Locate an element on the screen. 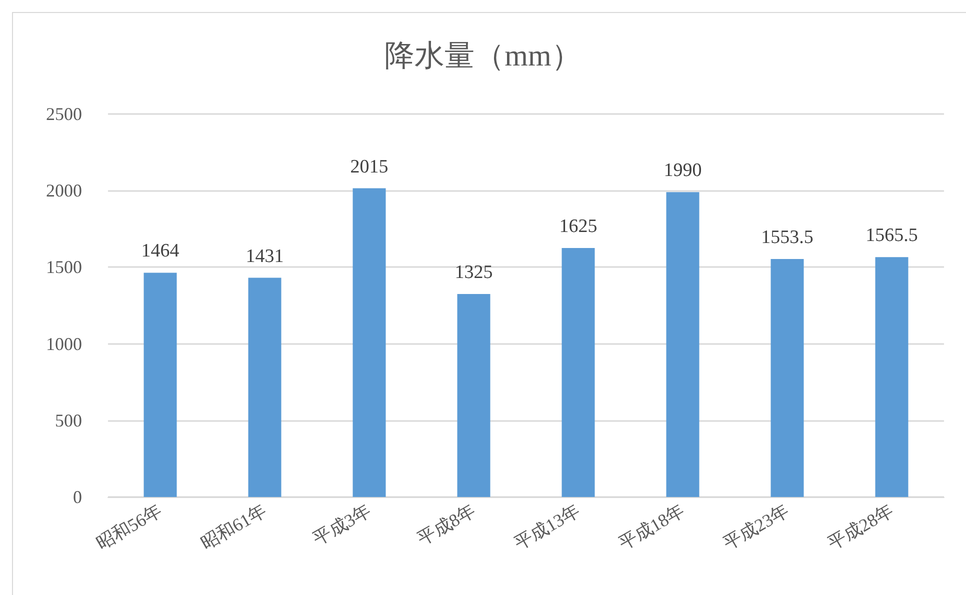 The image size is (966, 595). x-tick-label: 昭和61年 is located at coordinates (233, 527).